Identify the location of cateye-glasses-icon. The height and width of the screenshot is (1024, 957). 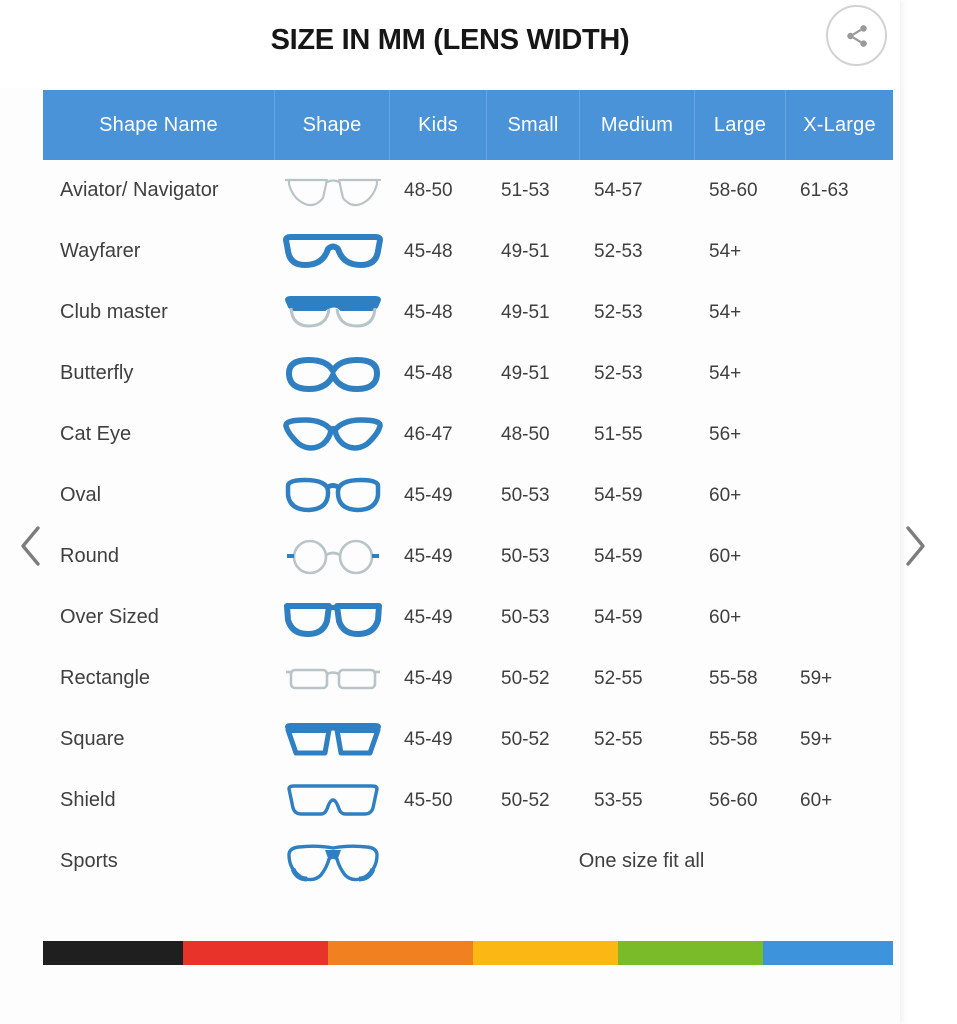
(332, 433).